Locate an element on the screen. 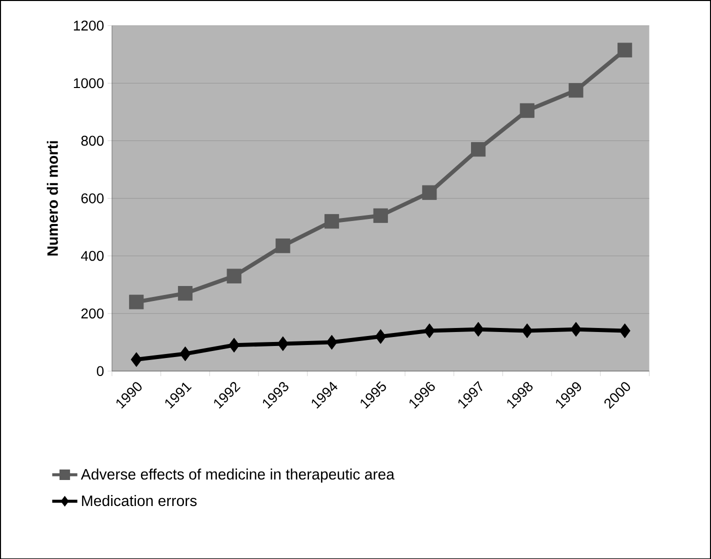 Image resolution: width=711 pixels, height=559 pixels. y-tick-label: 200 is located at coordinates (92, 313).